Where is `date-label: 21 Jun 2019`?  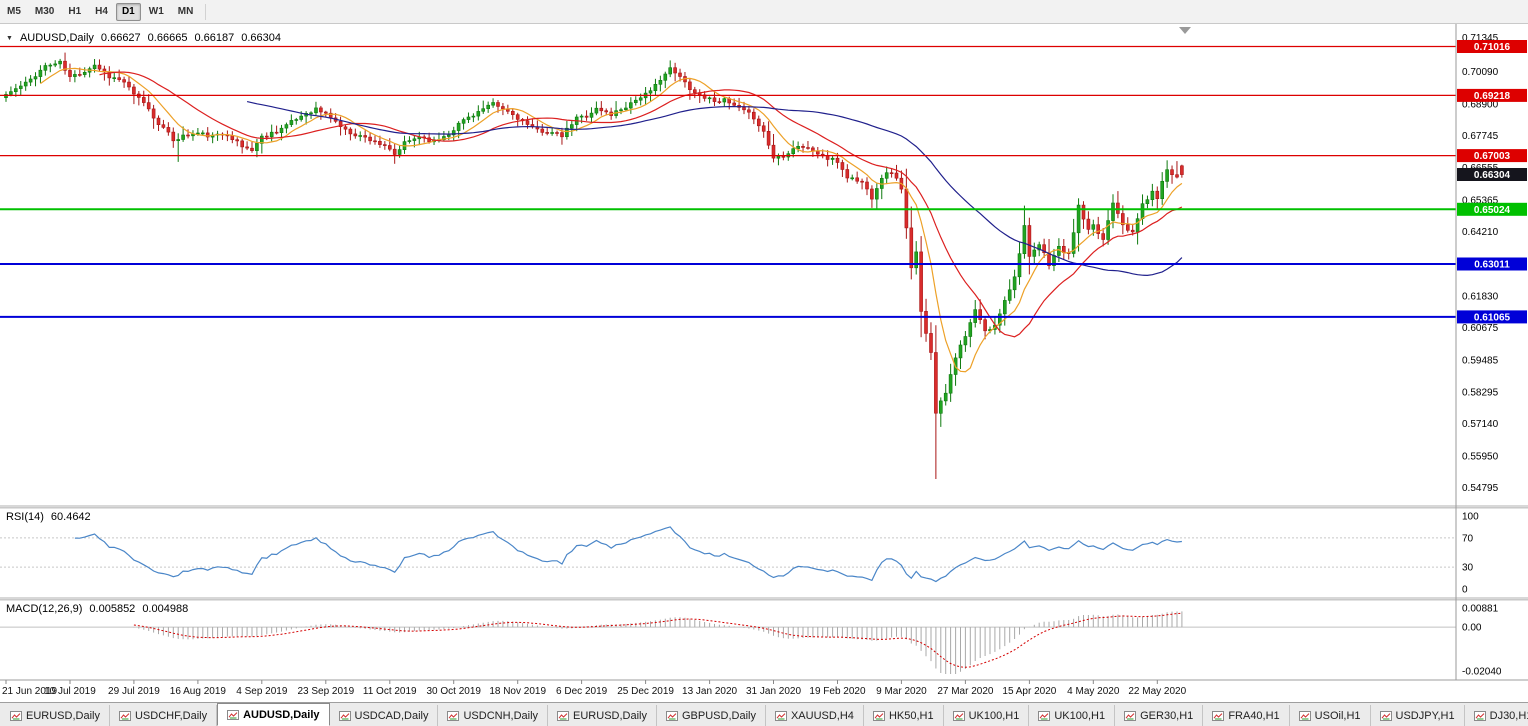
date-label: 21 Jun 2019 is located at coordinates (29, 691).